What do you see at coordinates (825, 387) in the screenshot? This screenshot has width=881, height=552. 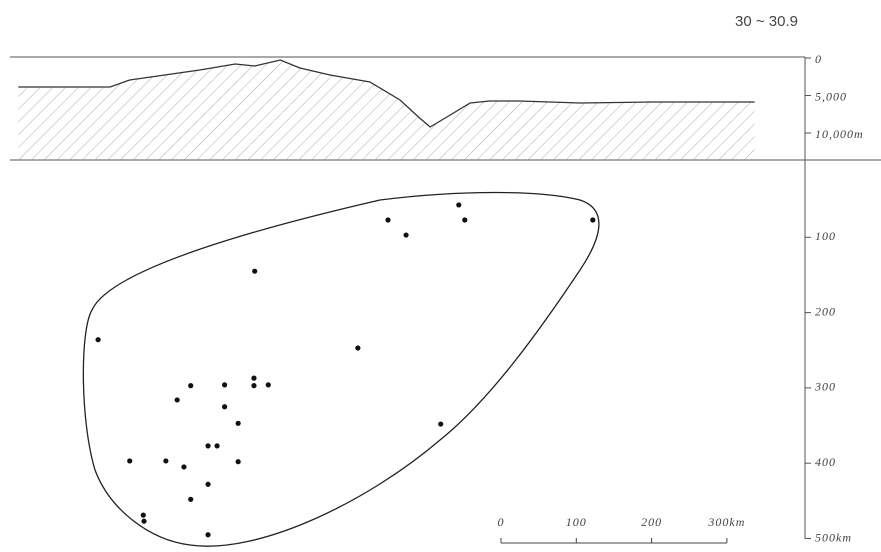 I see `y-tick-label: 300` at bounding box center [825, 387].